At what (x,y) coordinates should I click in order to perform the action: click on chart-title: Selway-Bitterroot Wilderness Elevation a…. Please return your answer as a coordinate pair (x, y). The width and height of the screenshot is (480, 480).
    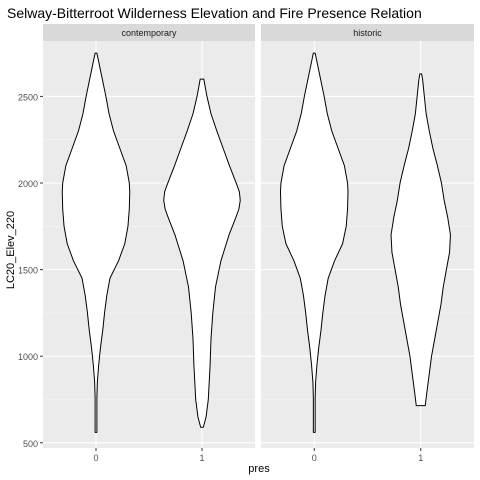
    Looking at the image, I should click on (214, 13).